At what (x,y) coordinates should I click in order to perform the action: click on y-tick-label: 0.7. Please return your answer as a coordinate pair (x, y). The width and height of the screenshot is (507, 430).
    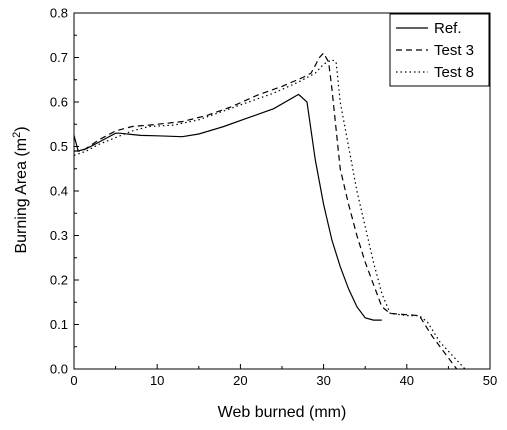
    Looking at the image, I should click on (59, 57).